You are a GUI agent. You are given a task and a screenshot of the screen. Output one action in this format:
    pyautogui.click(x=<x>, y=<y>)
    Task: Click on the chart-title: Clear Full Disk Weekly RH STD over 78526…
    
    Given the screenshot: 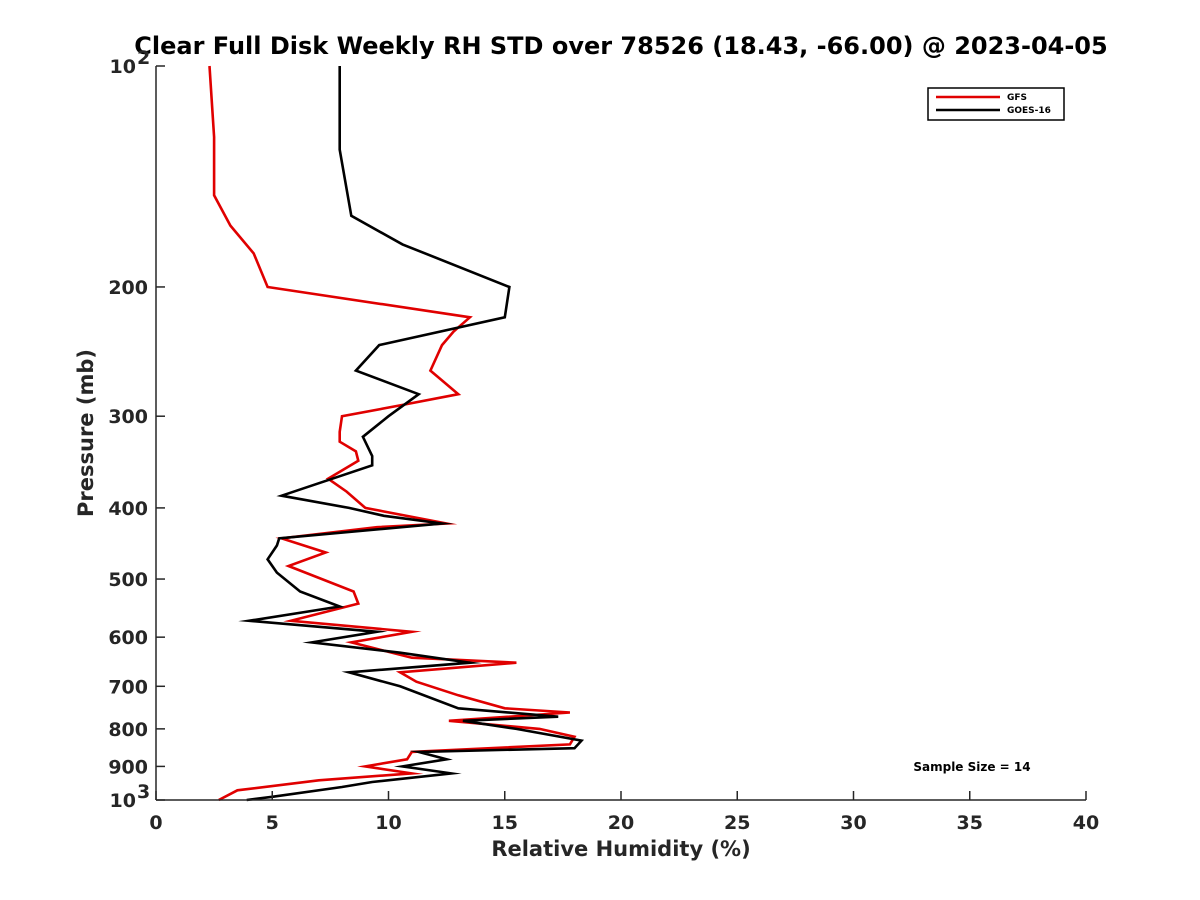 What is the action you would take?
    pyautogui.click(x=620, y=46)
    